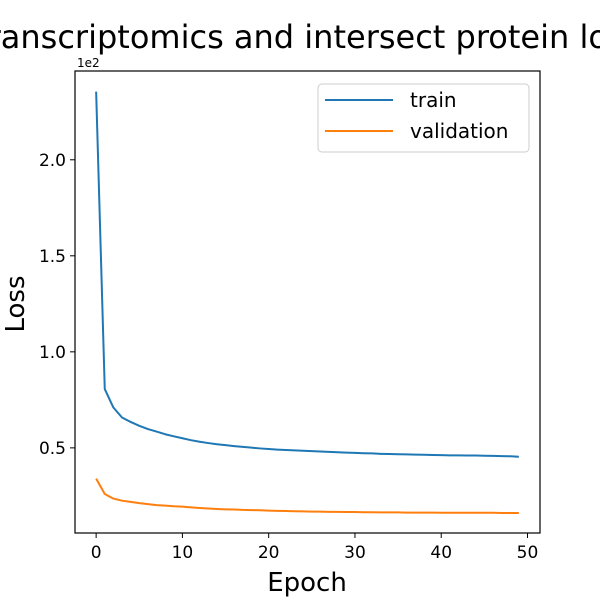 The height and width of the screenshot is (600, 600). I want to click on x-axis-label: Epoch, so click(307, 583).